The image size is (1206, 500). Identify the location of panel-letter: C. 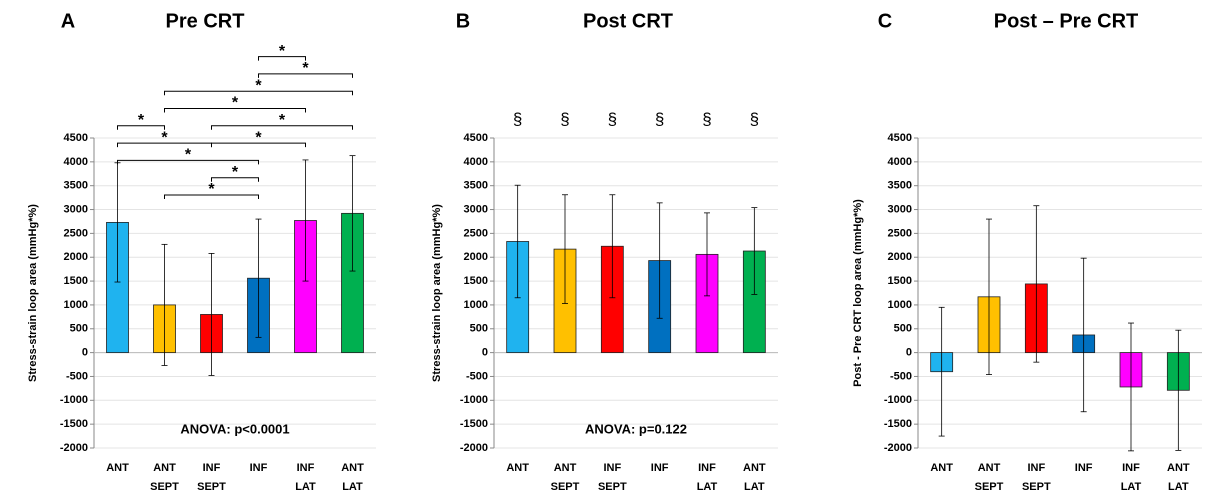
(885, 21).